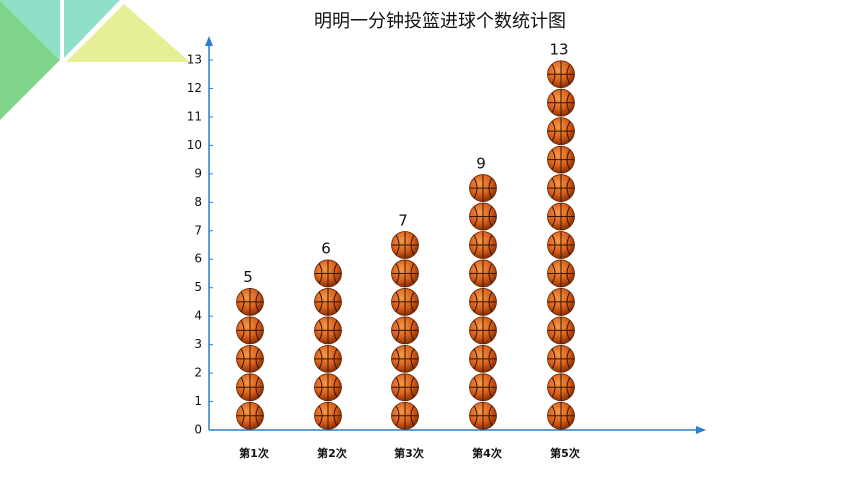 Image resolution: width=860 pixels, height=488 pixels. What do you see at coordinates (558, 50) in the screenshot?
I see `value-label: 13` at bounding box center [558, 50].